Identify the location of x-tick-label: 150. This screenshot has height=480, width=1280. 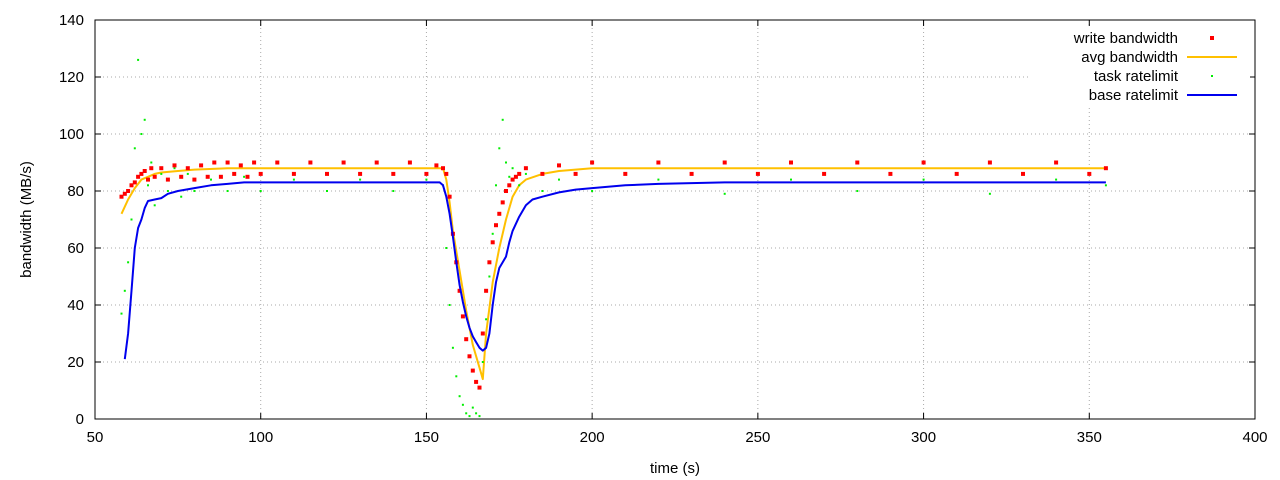
(426, 437).